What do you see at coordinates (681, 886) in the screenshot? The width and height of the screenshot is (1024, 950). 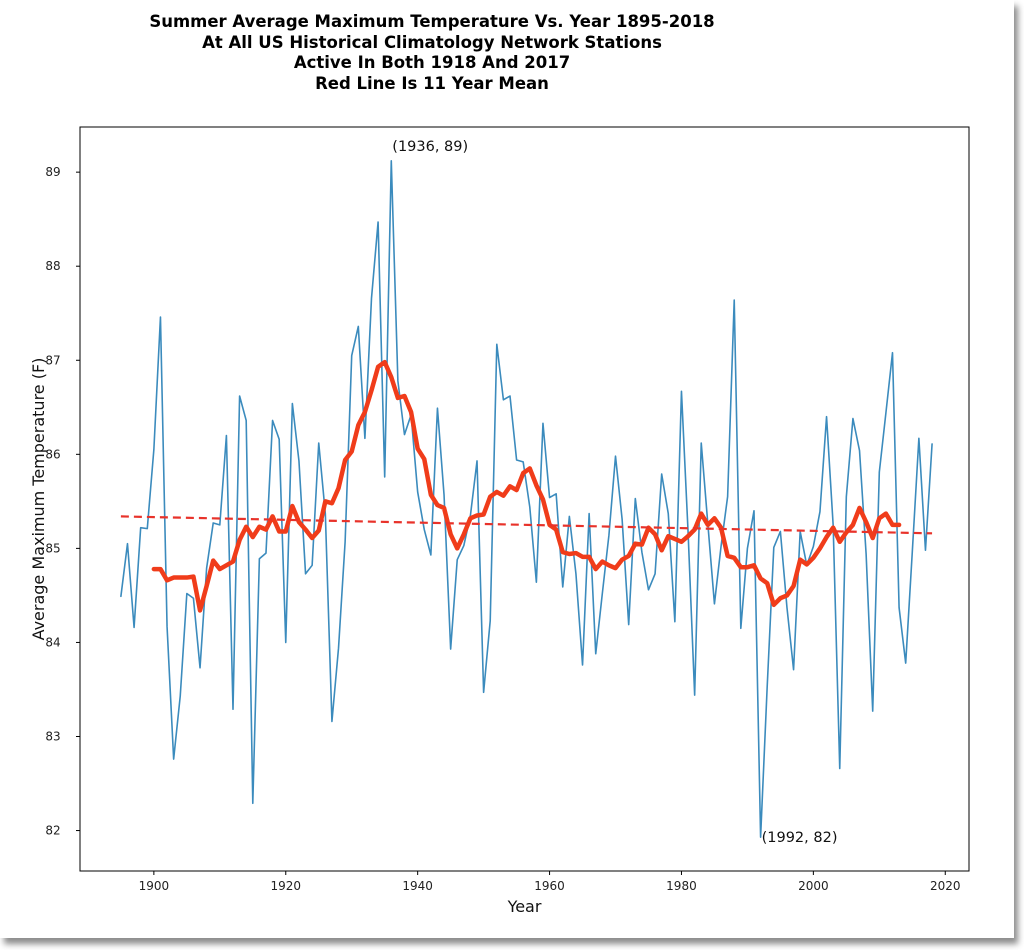 I see `x-tick-label: 1980` at bounding box center [681, 886].